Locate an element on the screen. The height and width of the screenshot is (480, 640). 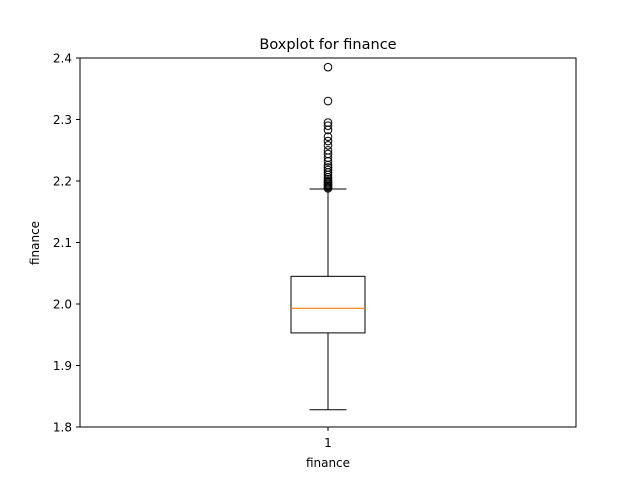
chart-title: Boxplot for finance is located at coordinates (327, 45).